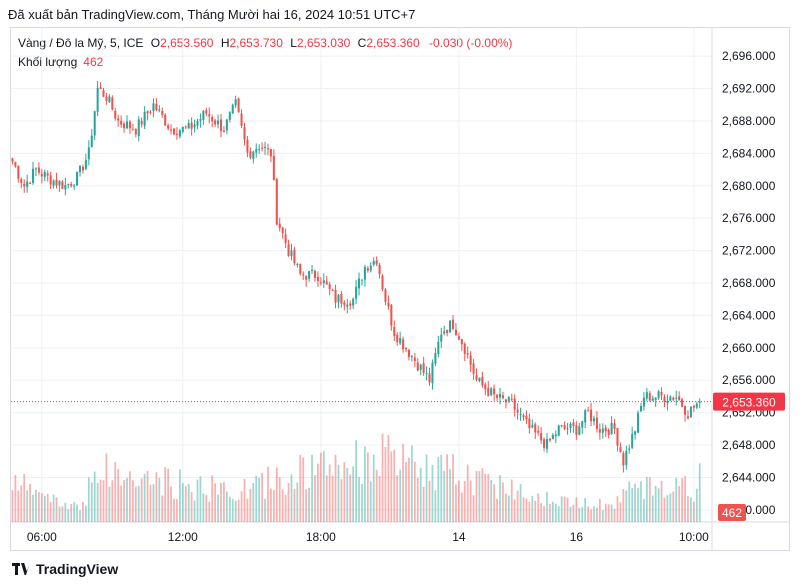 This screenshot has height=587, width=800. What do you see at coordinates (21, 569) in the screenshot?
I see `tradingview-logo-icon` at bounding box center [21, 569].